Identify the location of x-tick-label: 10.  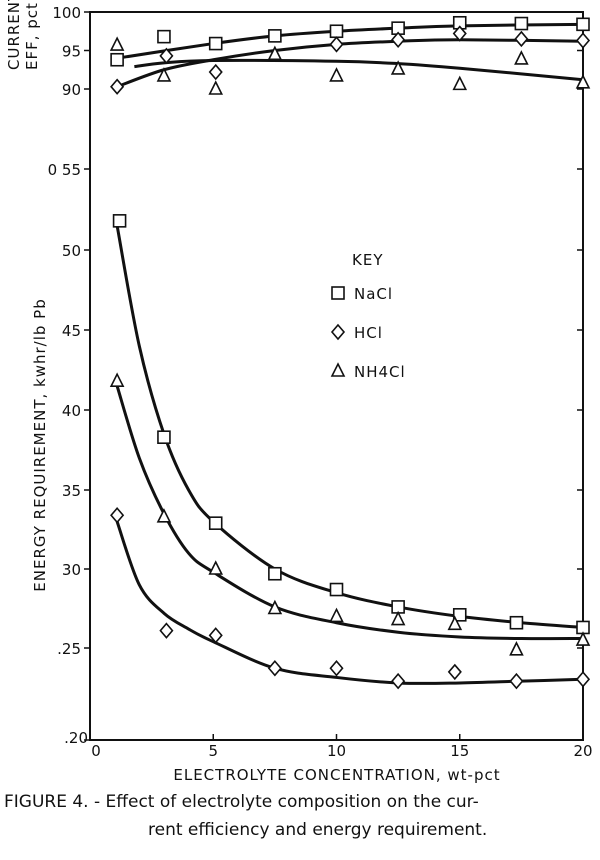
(336, 751).